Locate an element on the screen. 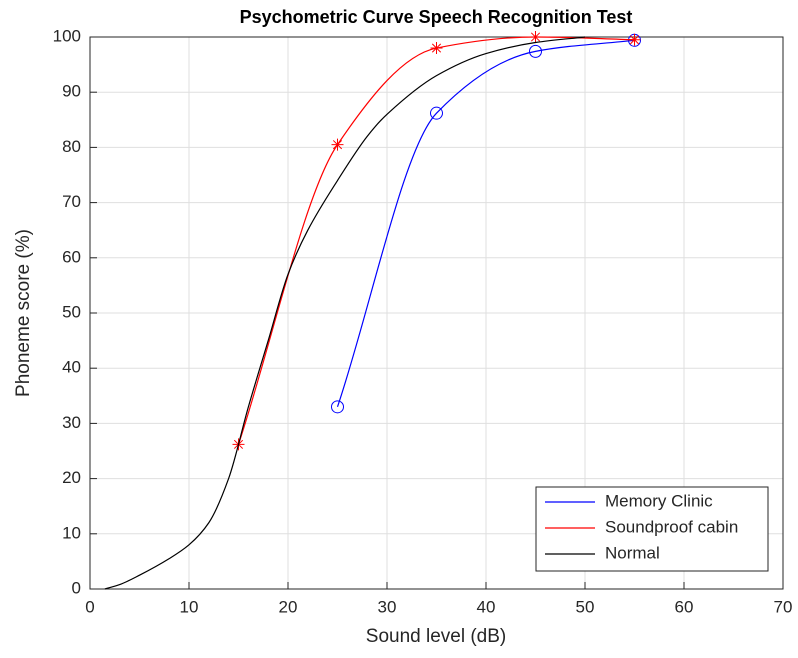 The height and width of the screenshot is (658, 798). y-tick-label: 20 is located at coordinates (71, 477).